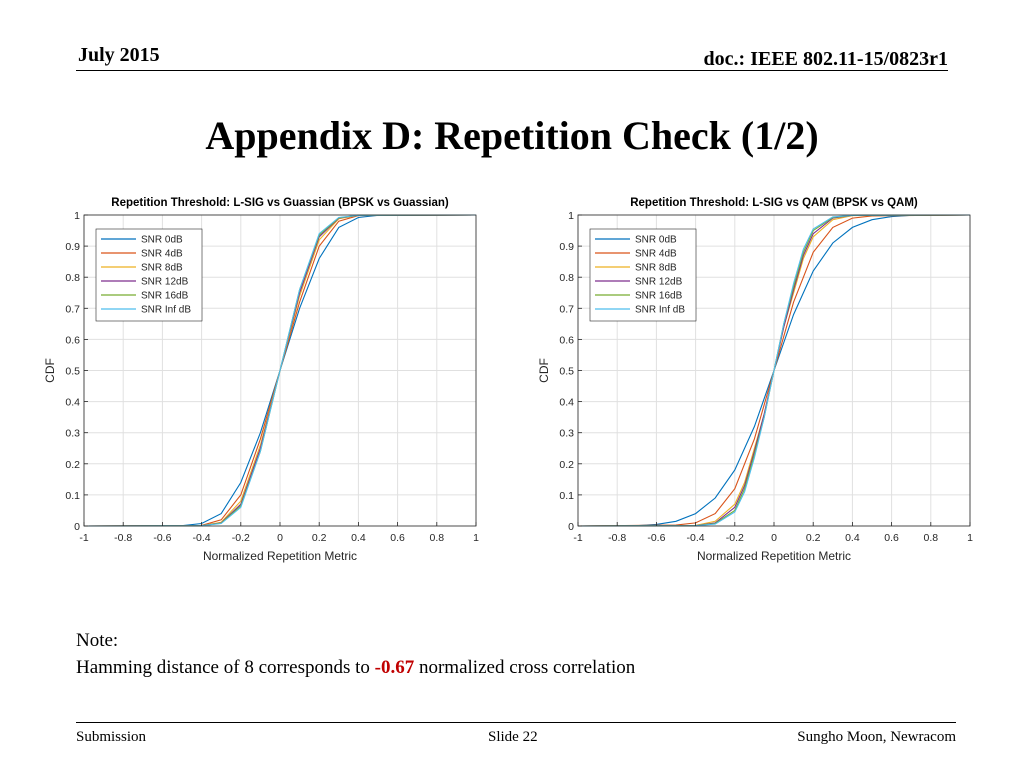 This screenshot has height=768, width=1024. Describe the element at coordinates (111, 737) in the screenshot. I see `footer-submission: Submission` at that location.